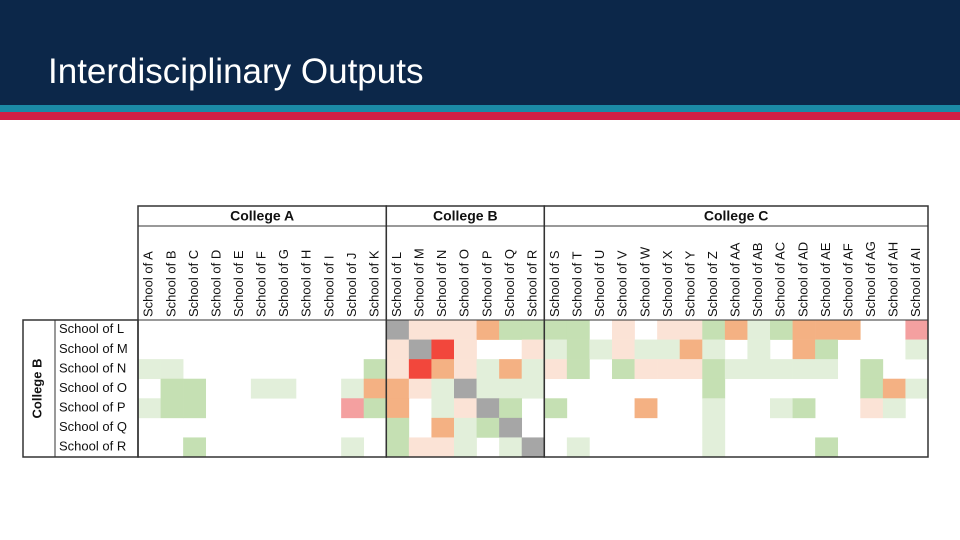 The height and width of the screenshot is (540, 960). What do you see at coordinates (870, 279) in the screenshot?
I see `column-label: School of AG` at bounding box center [870, 279].